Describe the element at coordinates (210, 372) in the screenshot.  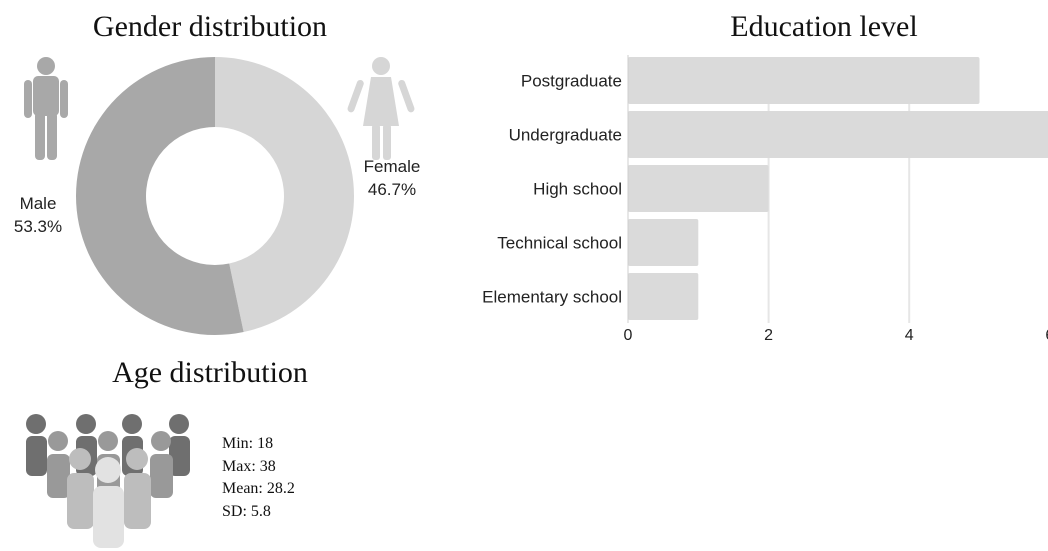
I see `age-panel-title: Age distribution` at that location.